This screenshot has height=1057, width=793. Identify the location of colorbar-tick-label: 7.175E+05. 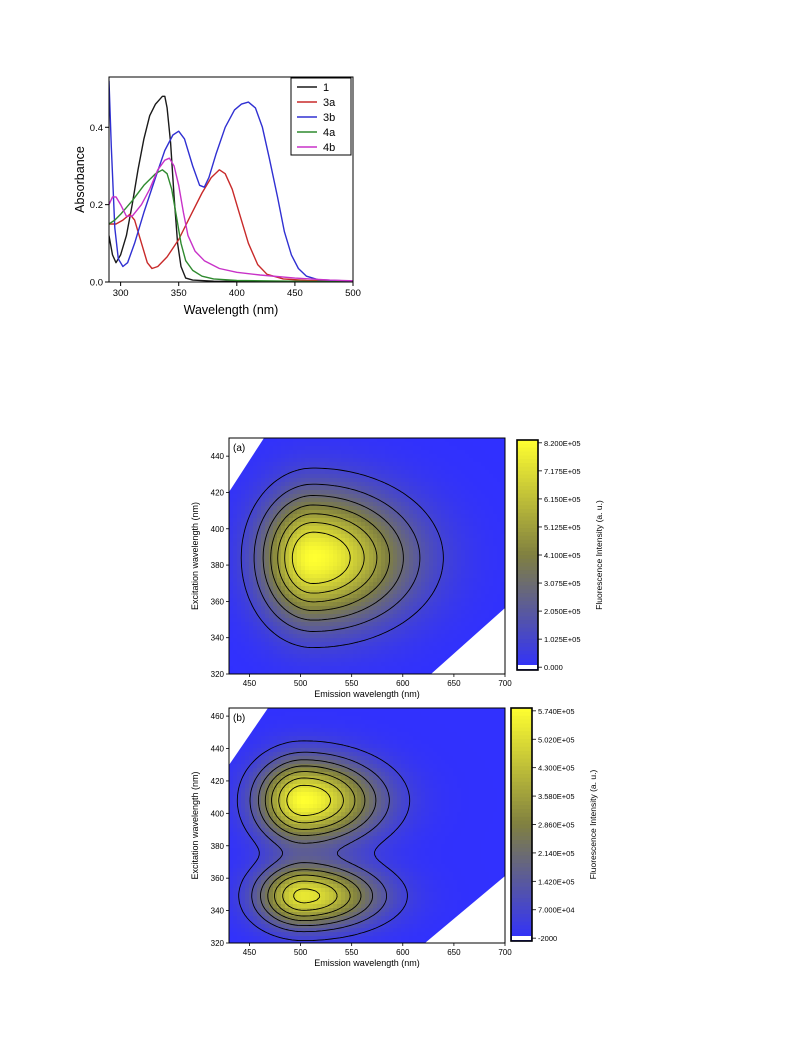
(562, 471).